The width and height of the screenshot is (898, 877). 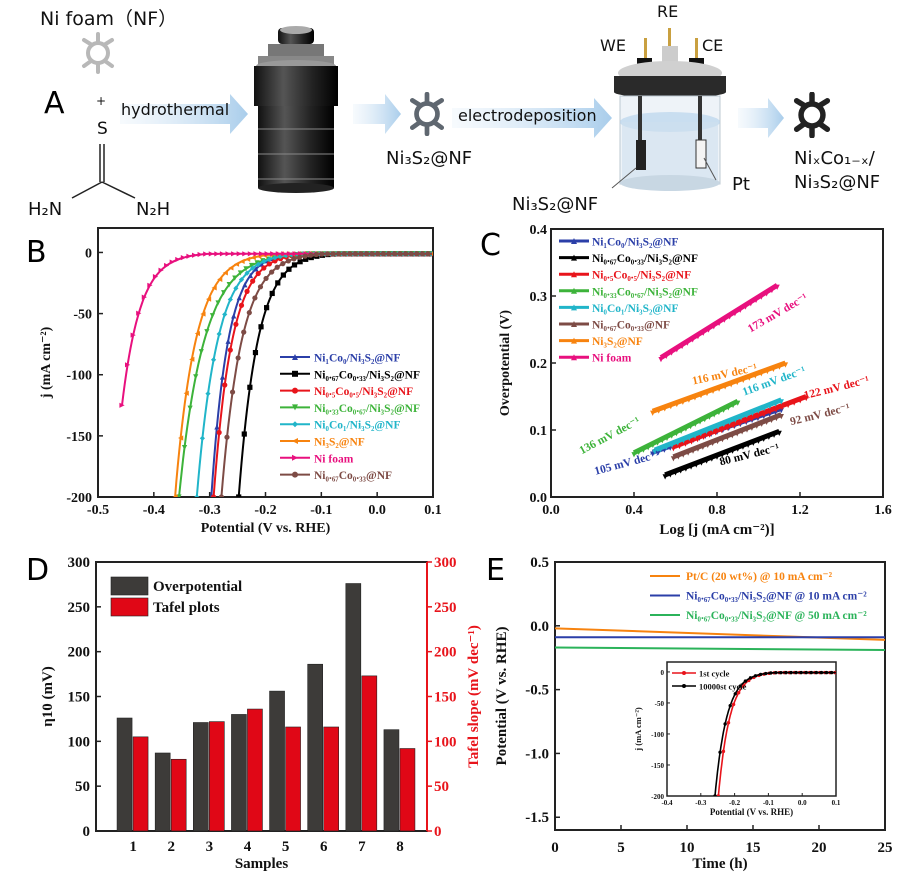 I want to click on y-tick-label-d: 300, so click(x=79, y=563).